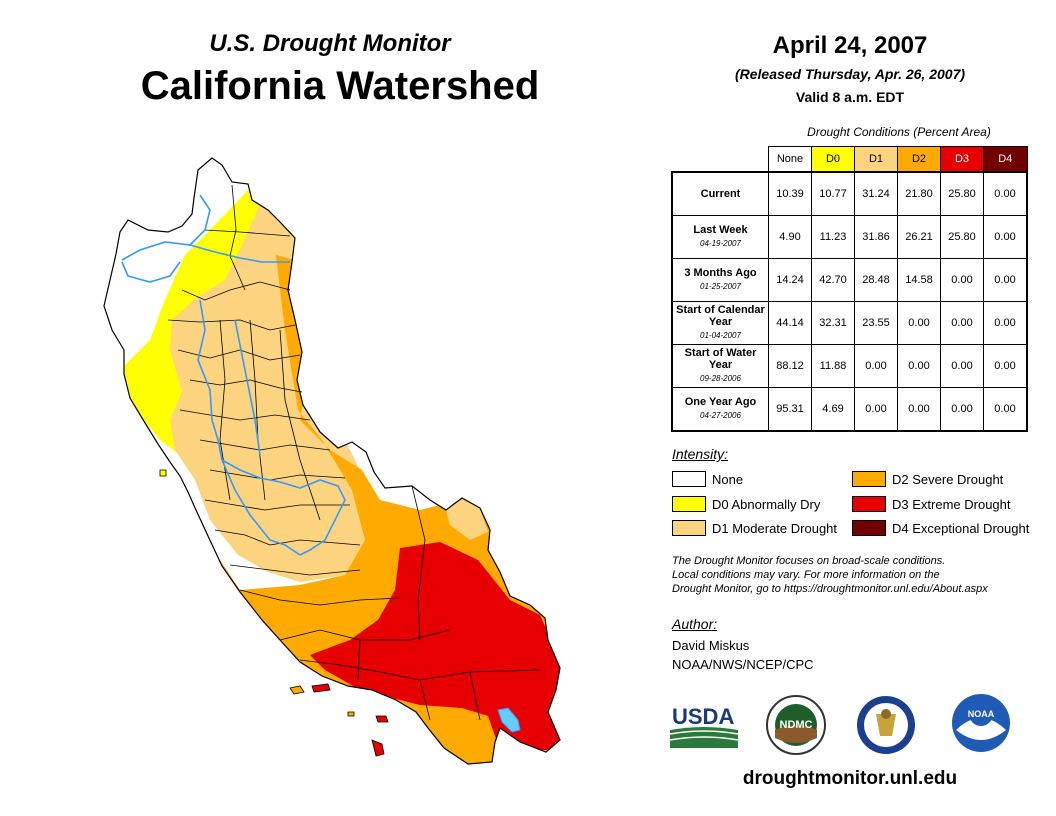 This screenshot has width=1056, height=816. What do you see at coordinates (720, 280) in the screenshot?
I see `row-label: 3 Months Ago 01-25-2007` at bounding box center [720, 280].